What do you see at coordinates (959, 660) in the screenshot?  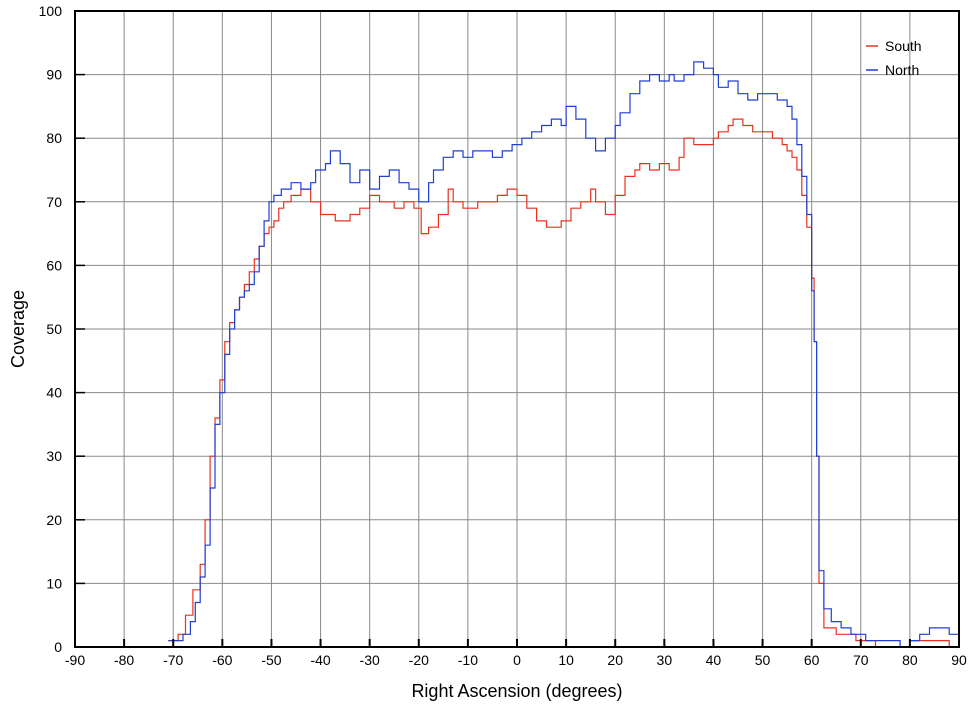 I see `x-tick-label: 90` at bounding box center [959, 660].